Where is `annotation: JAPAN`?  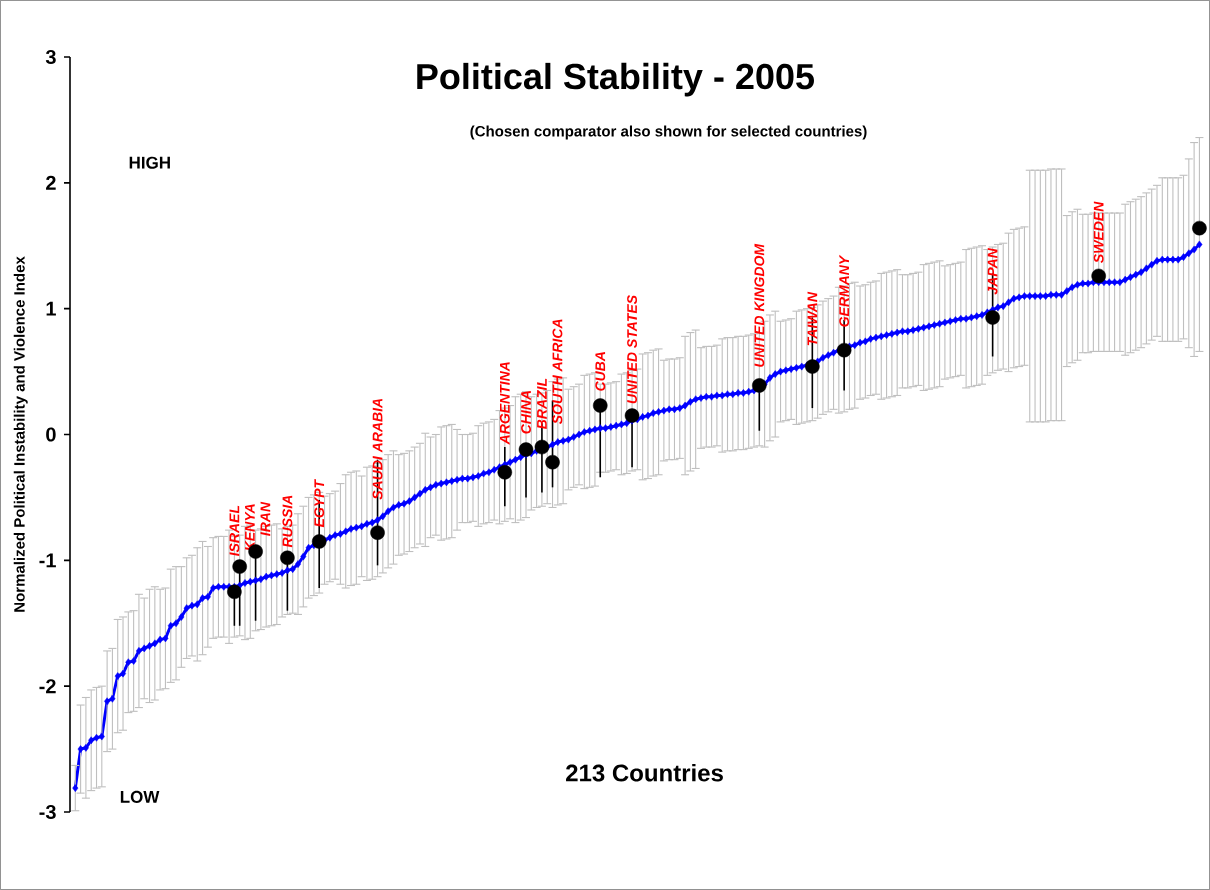
annotation: JAPAN is located at coordinates (992, 271).